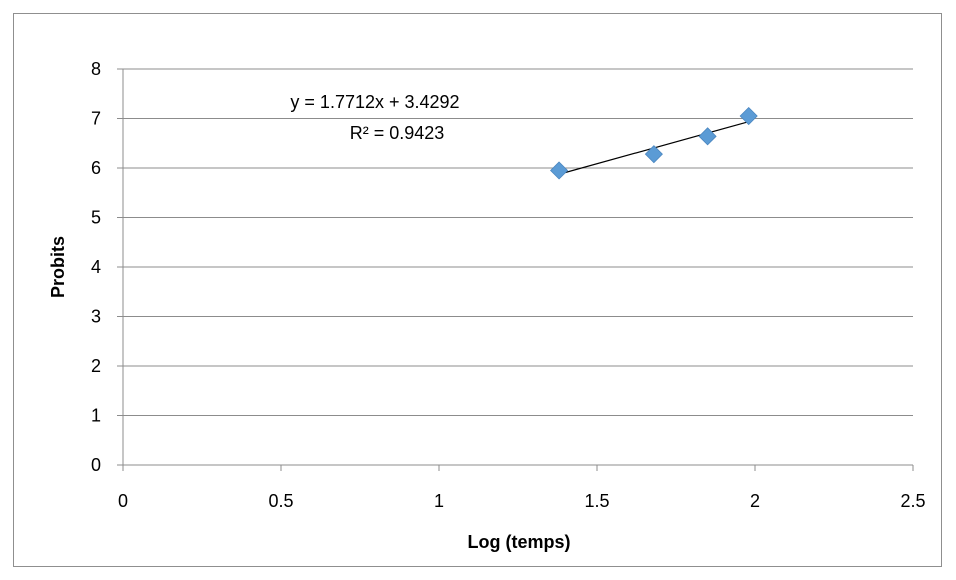 The image size is (956, 580). Describe the element at coordinates (96, 416) in the screenshot. I see `y-tick-label: 1` at that location.